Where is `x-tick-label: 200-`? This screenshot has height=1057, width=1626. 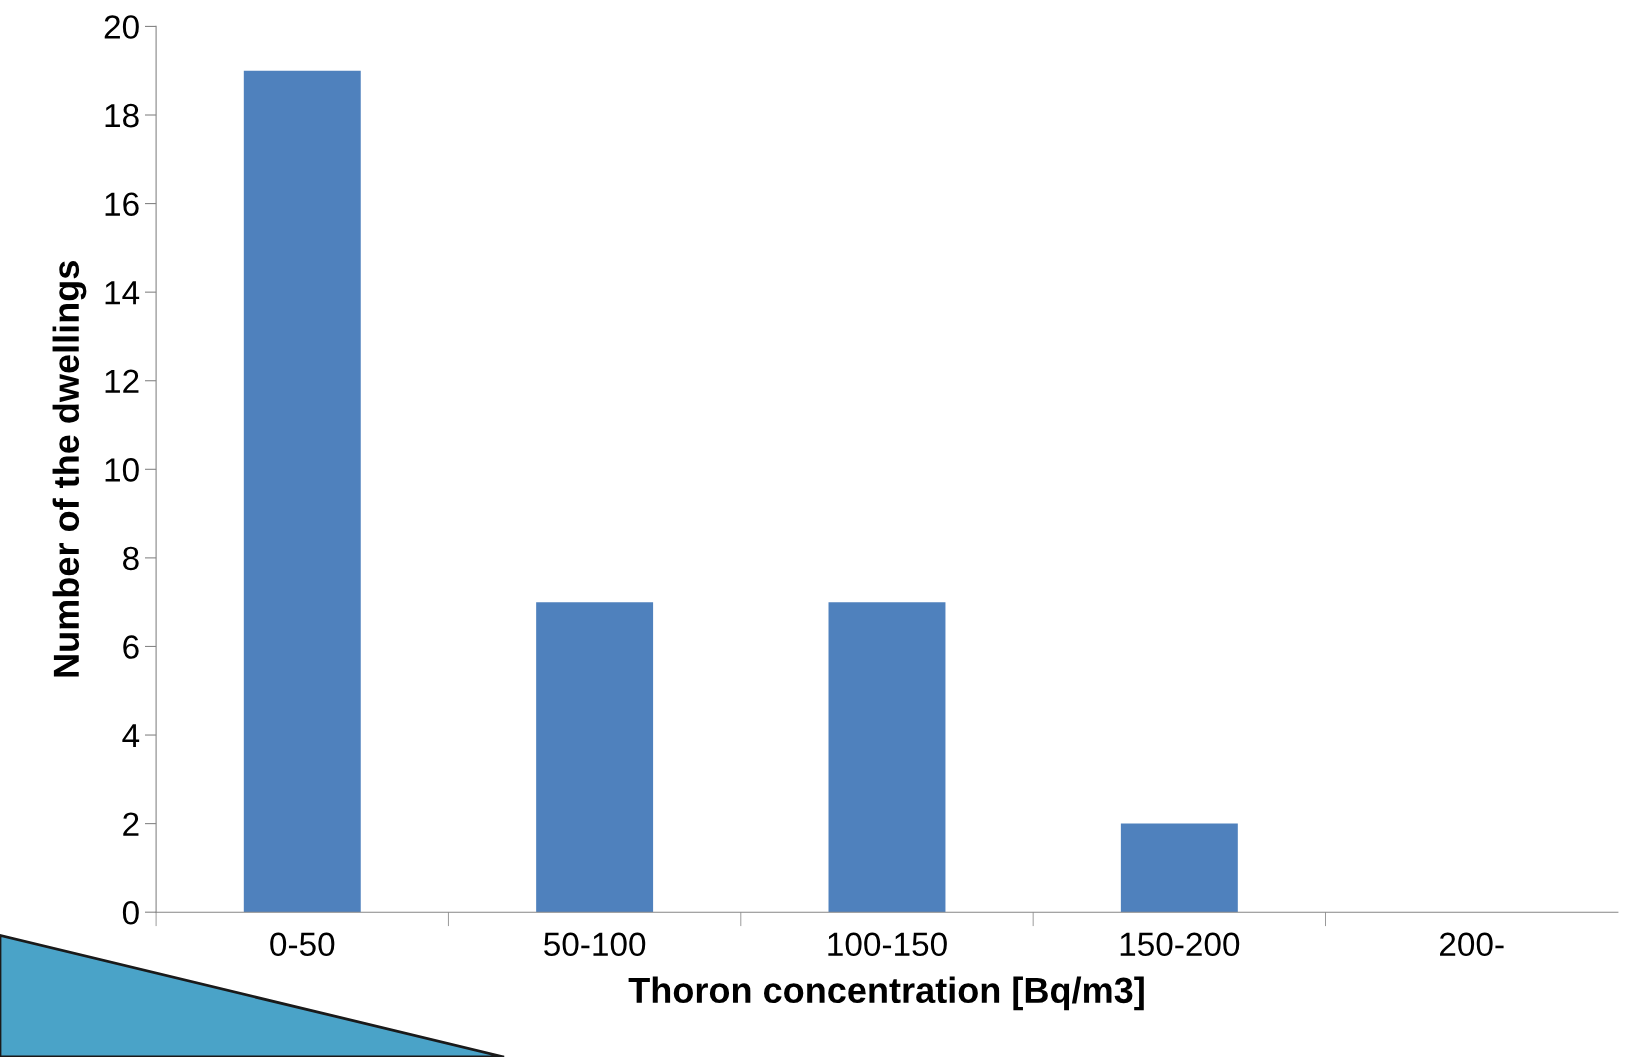
x-tick-label: 200- is located at coordinates (1472, 944).